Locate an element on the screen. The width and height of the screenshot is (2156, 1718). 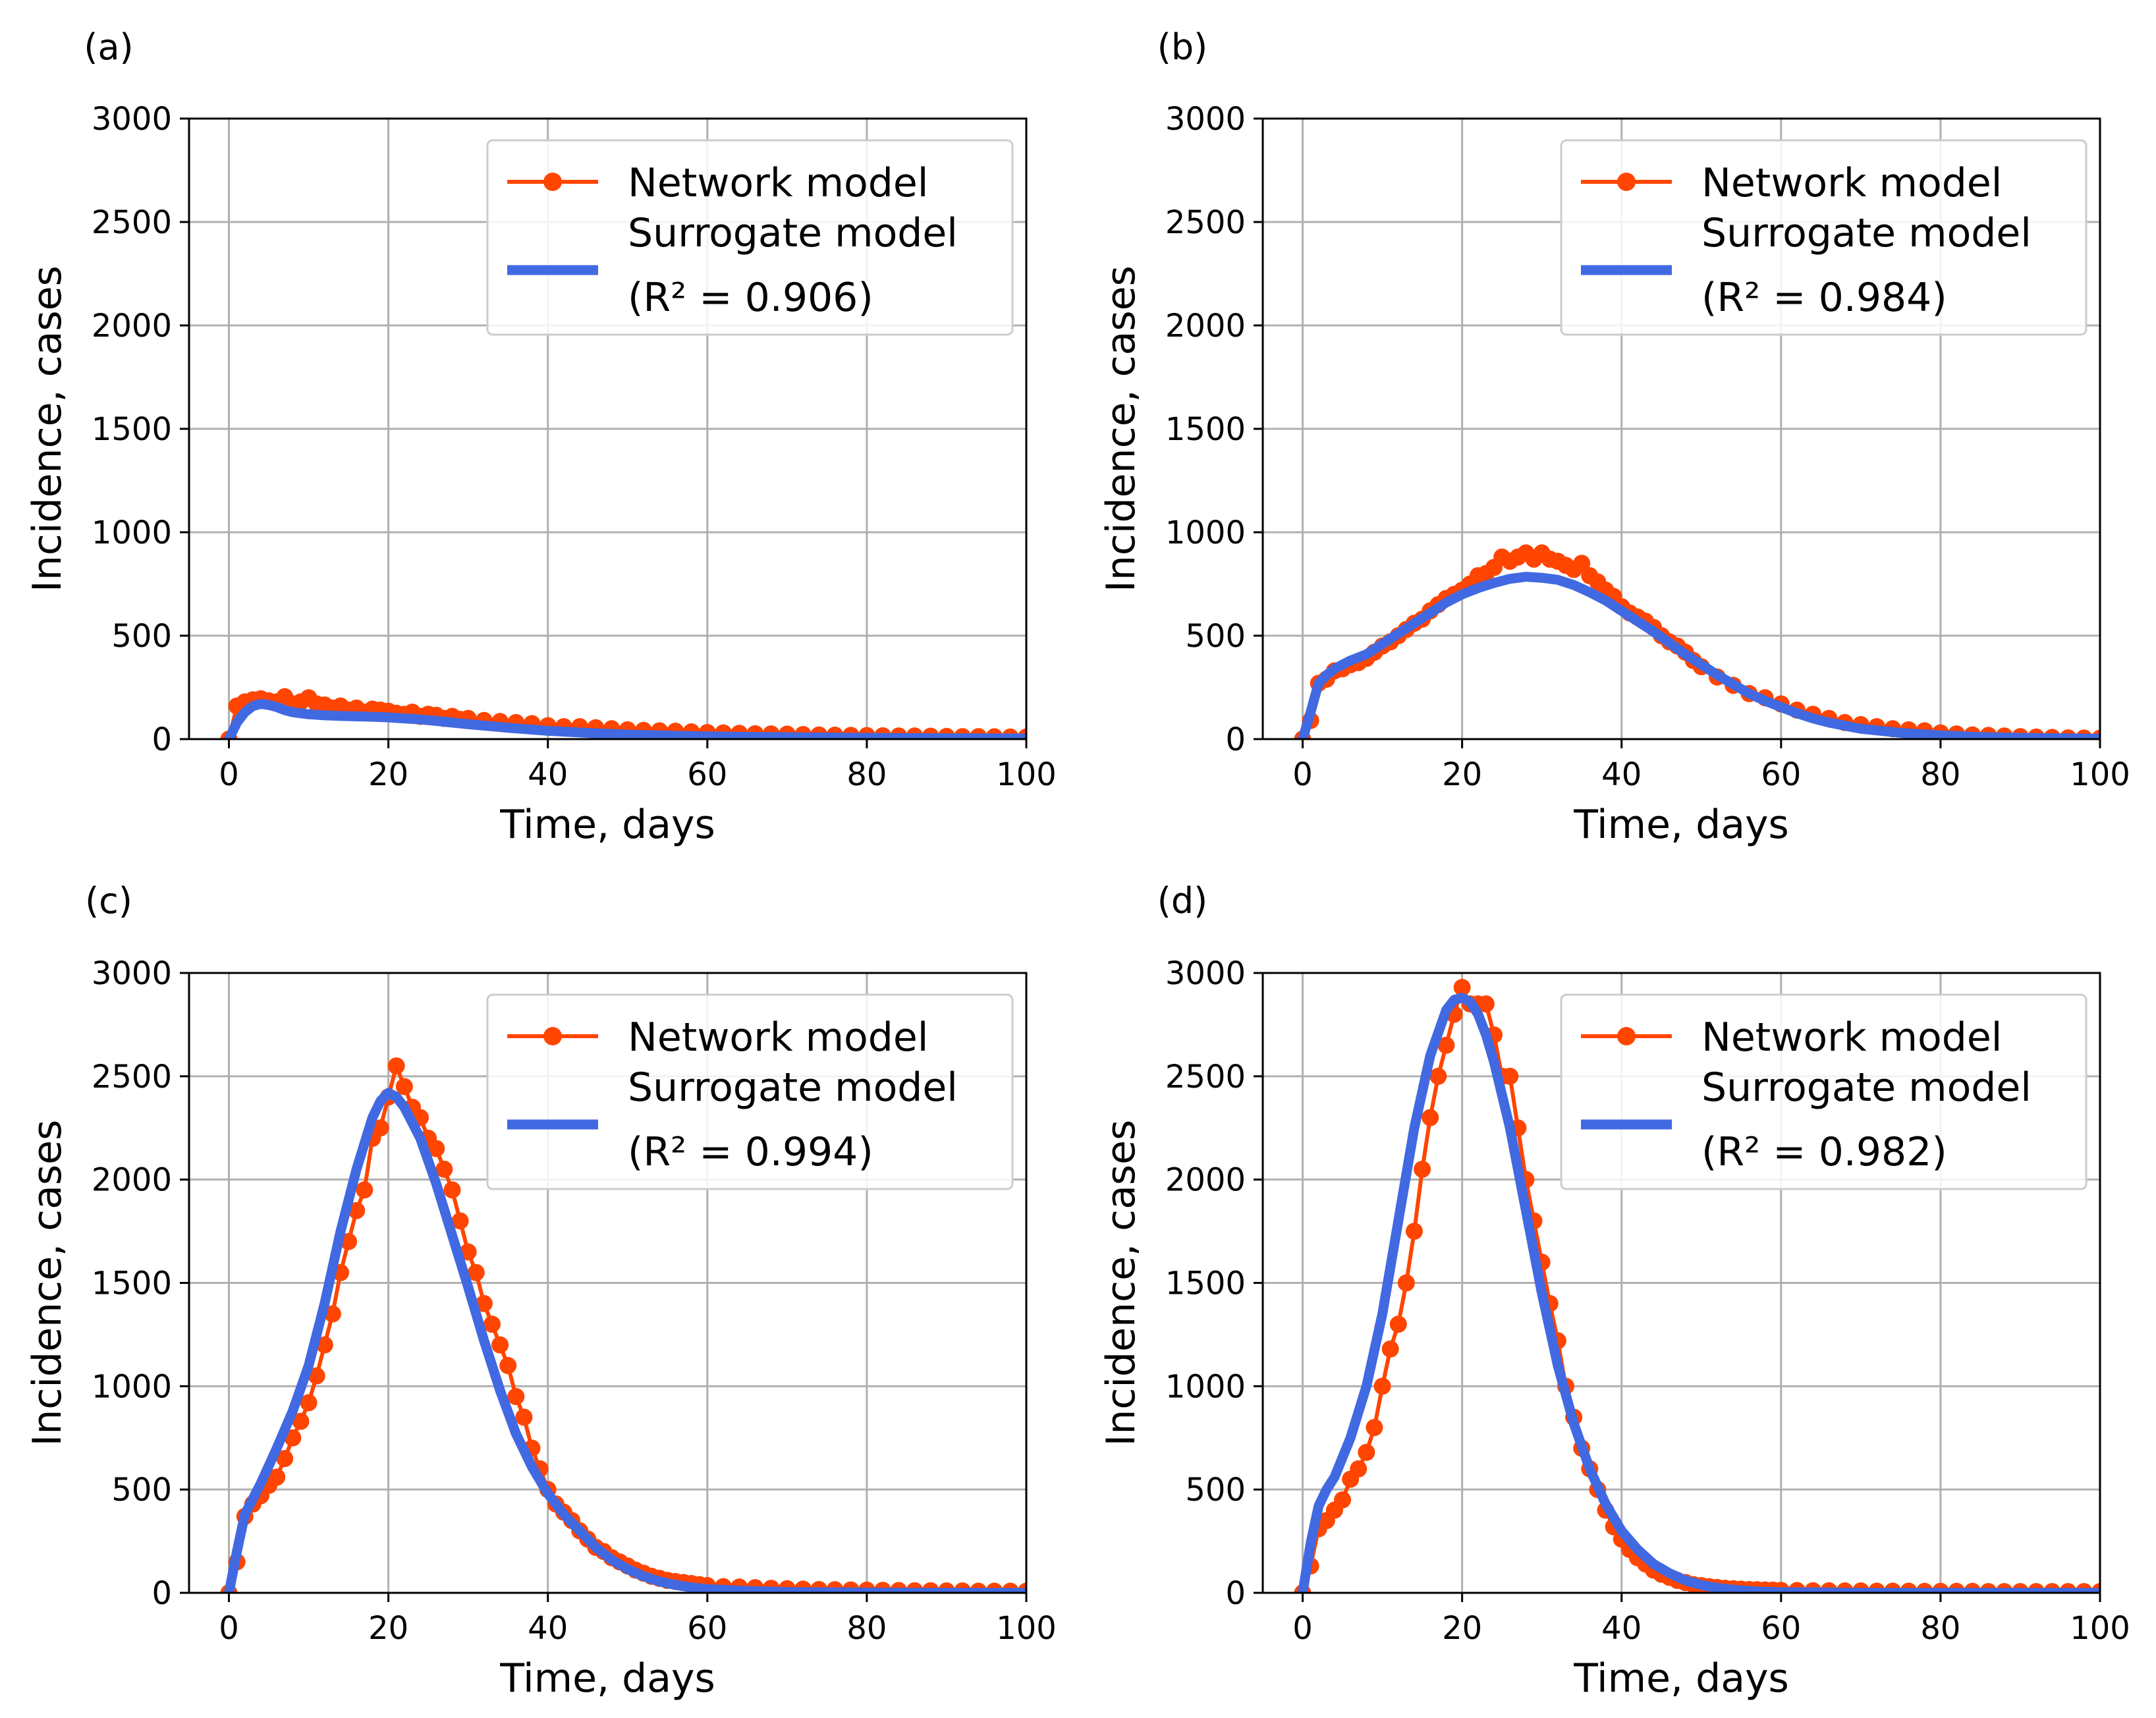
legend-r2-label: (R² = 0.984) is located at coordinates (1824, 298).